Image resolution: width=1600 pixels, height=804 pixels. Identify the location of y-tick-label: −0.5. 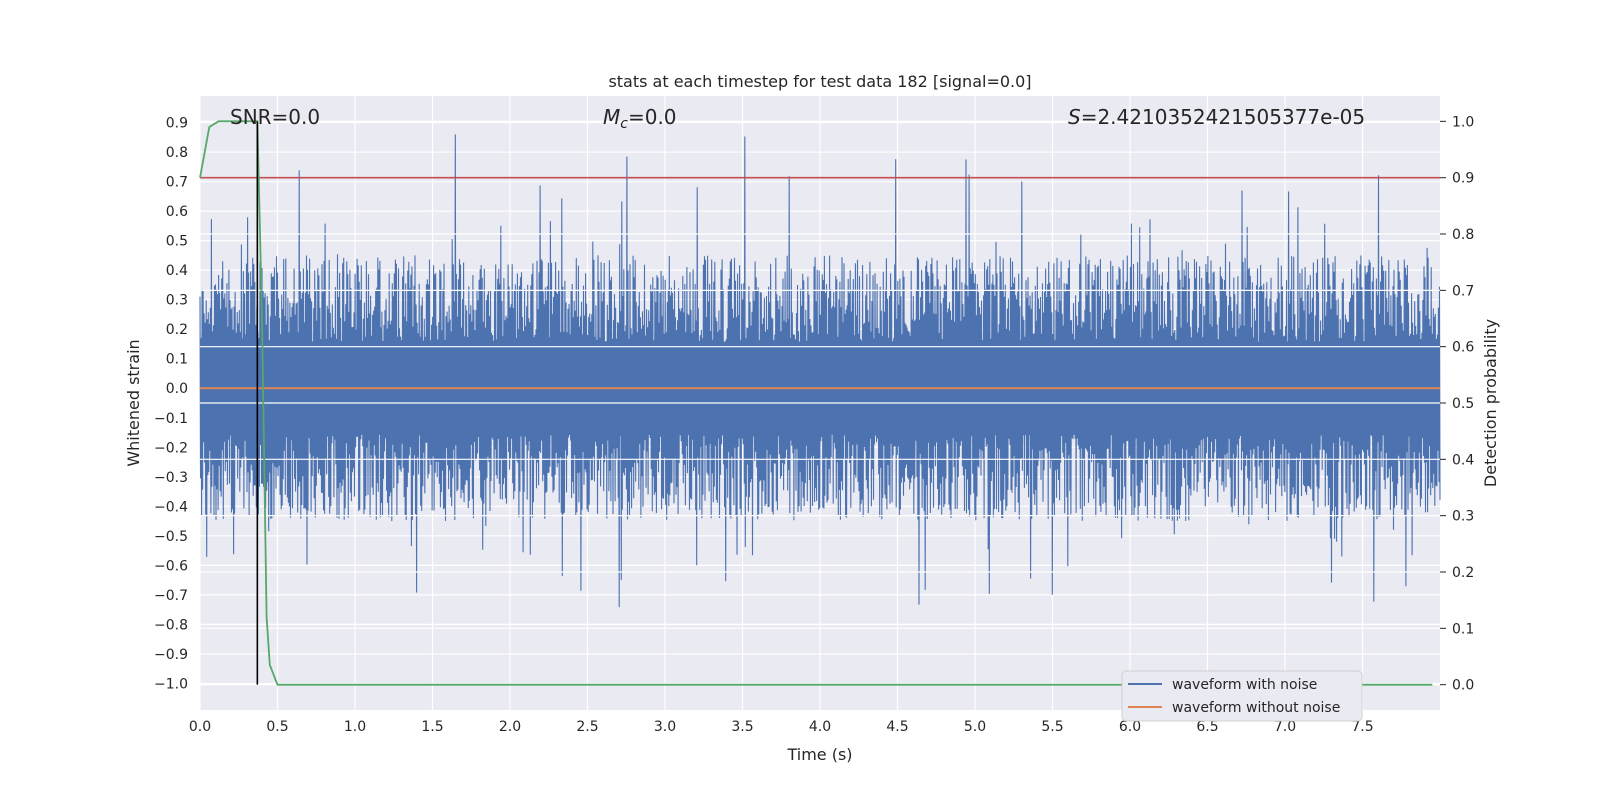
(171, 537).